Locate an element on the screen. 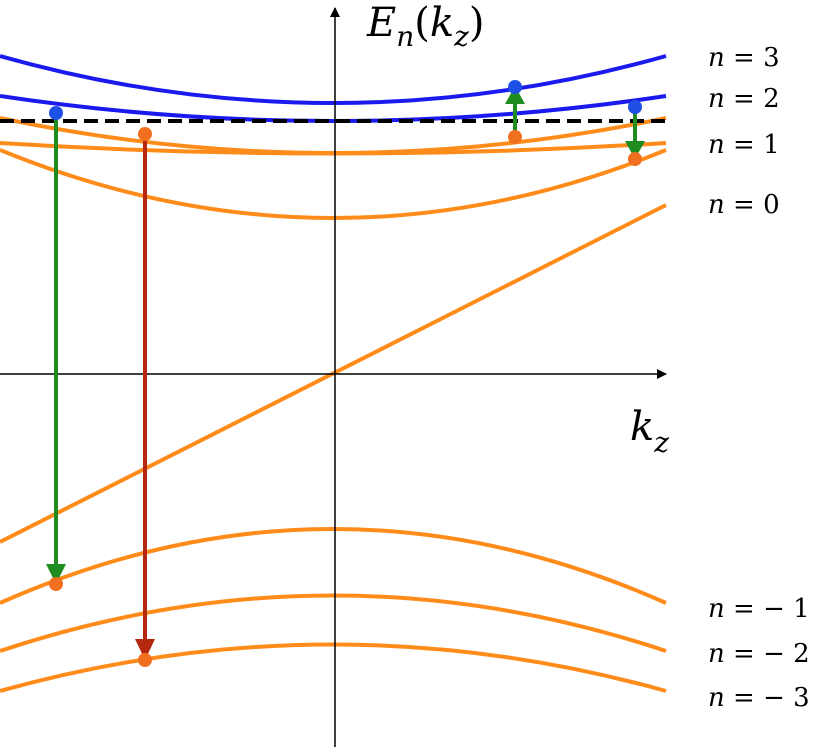  band-label-n3: n = 3 is located at coordinates (744, 58).